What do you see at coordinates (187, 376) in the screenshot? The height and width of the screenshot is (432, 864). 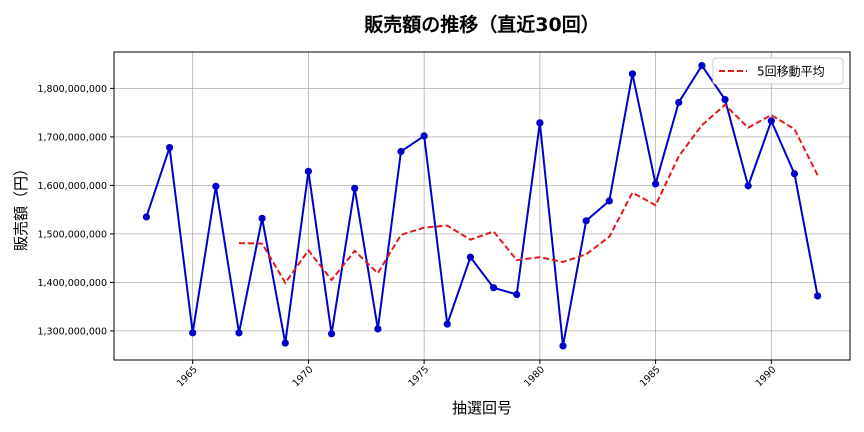 I see `x-tick-label: 1965` at bounding box center [187, 376].